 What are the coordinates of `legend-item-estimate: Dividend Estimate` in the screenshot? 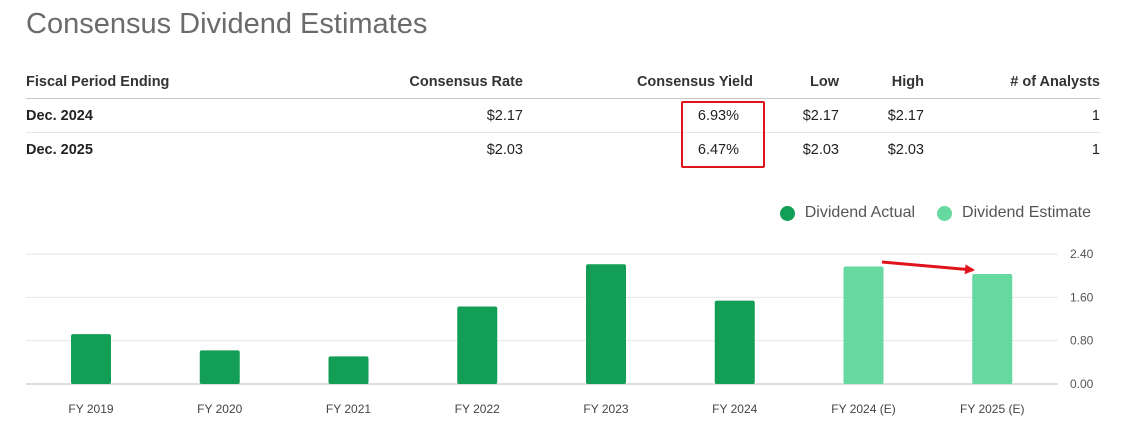 It's located at (1014, 213).